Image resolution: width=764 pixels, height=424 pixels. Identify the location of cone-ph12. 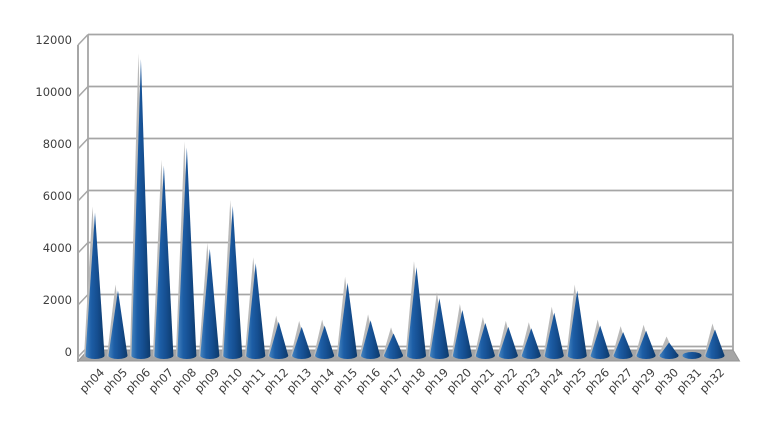
(279, 338).